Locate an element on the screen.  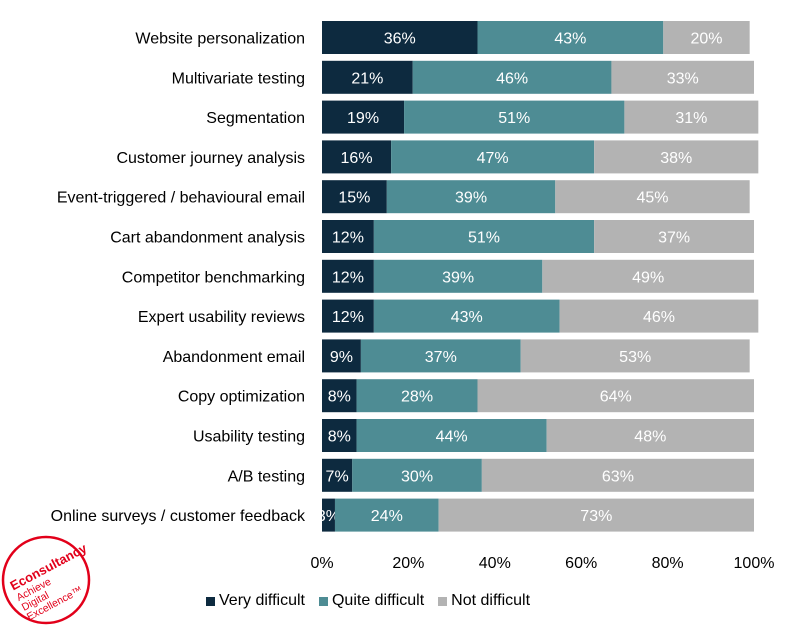
data-label-cart-abandonment-analysis-quite-difficult: 51% is located at coordinates (484, 238).